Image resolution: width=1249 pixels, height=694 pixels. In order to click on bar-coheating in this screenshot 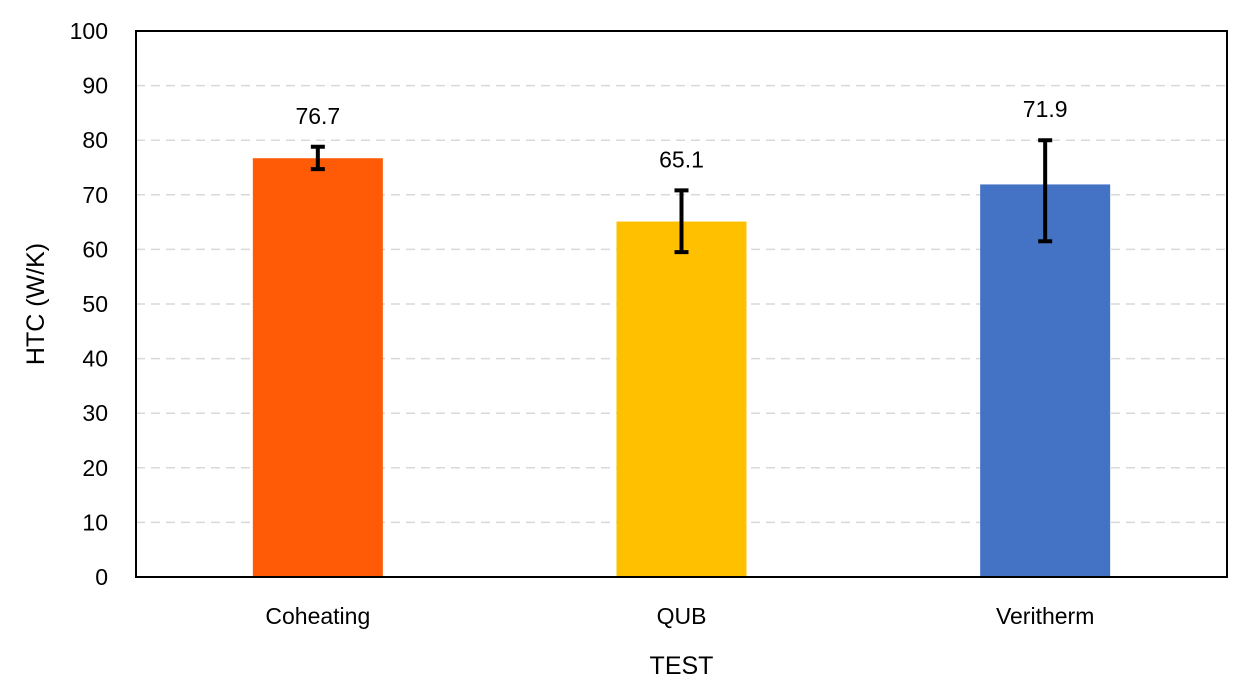, I will do `click(317, 367)`.